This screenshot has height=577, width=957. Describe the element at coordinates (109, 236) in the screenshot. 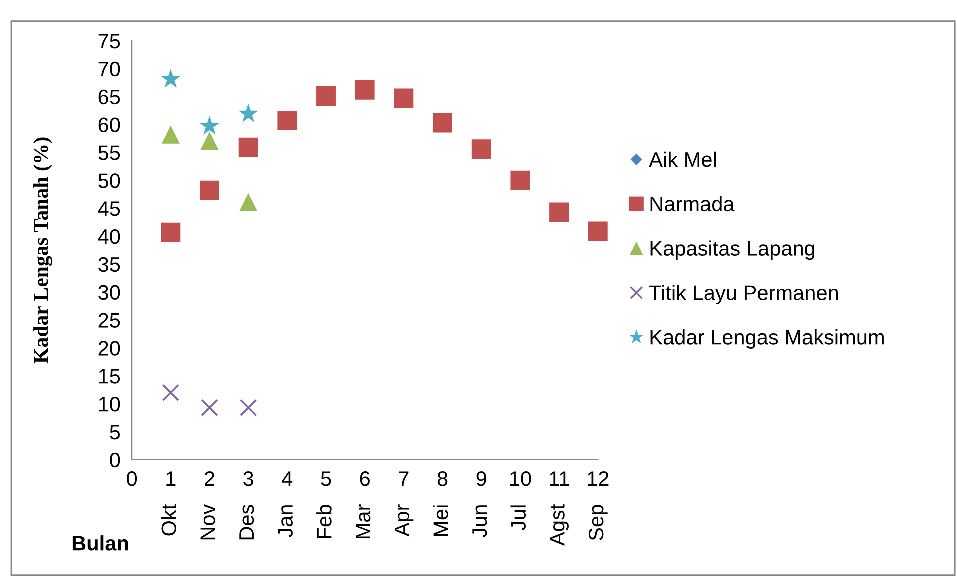

I see `y-tick-label: 40` at that location.